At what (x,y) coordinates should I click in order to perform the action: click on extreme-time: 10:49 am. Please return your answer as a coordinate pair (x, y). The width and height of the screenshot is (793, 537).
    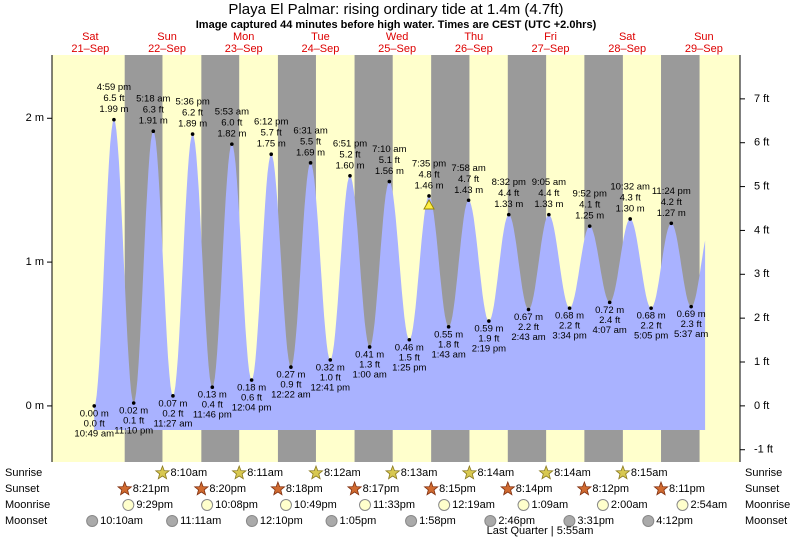
    Looking at the image, I should click on (94, 433).